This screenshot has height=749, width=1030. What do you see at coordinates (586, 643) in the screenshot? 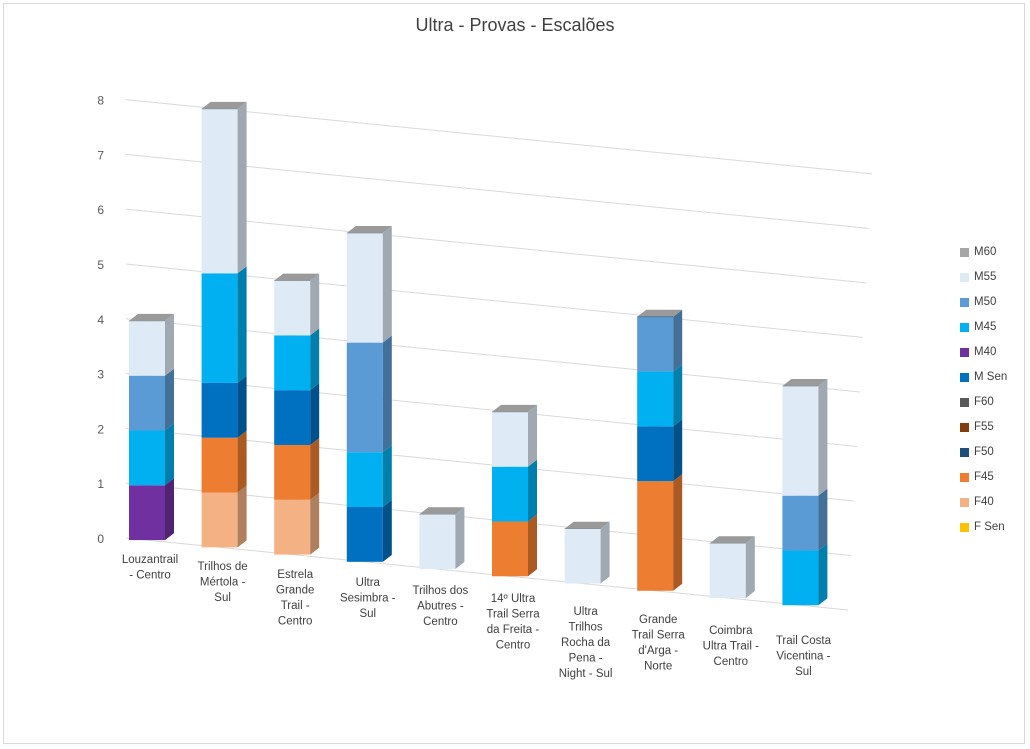
I see `category-label: Ultra Trilhos Rocha da Pena - Night - Sul` at bounding box center [586, 643].